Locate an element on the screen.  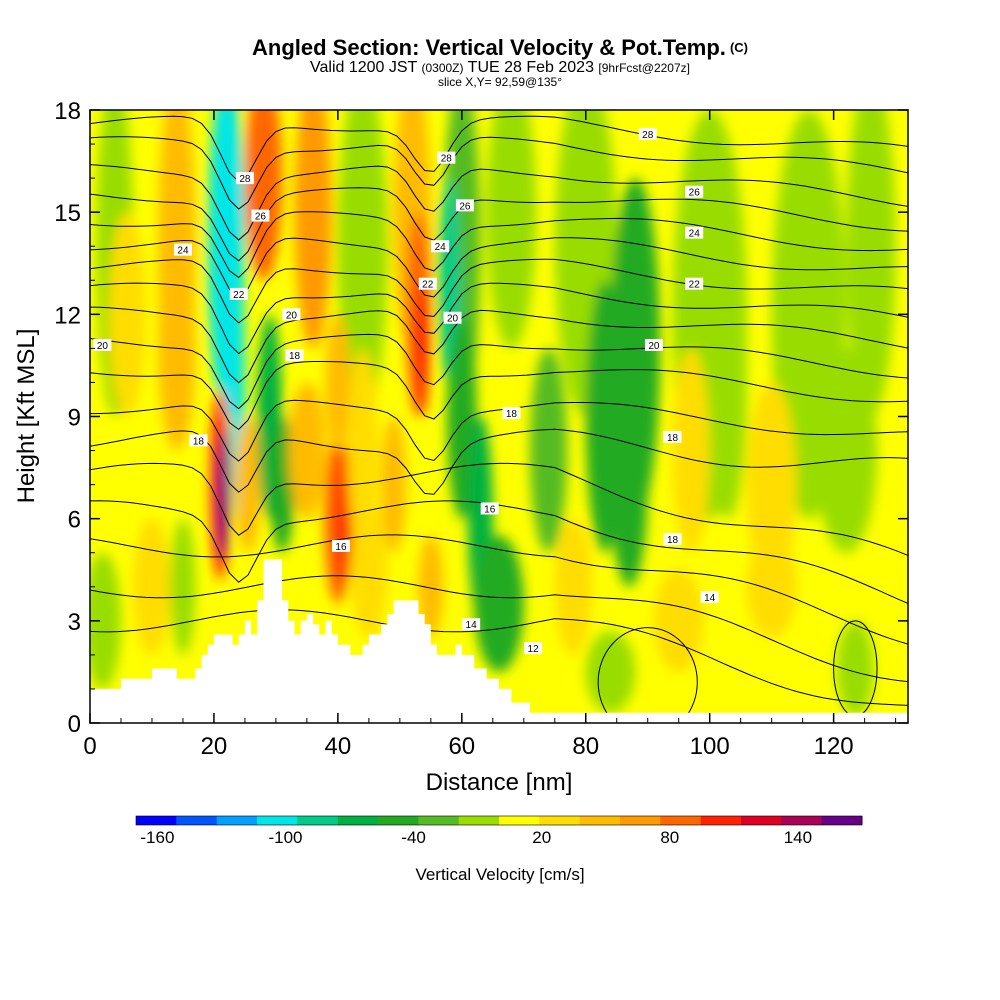
pot-temp-label: 16 is located at coordinates (340, 546).